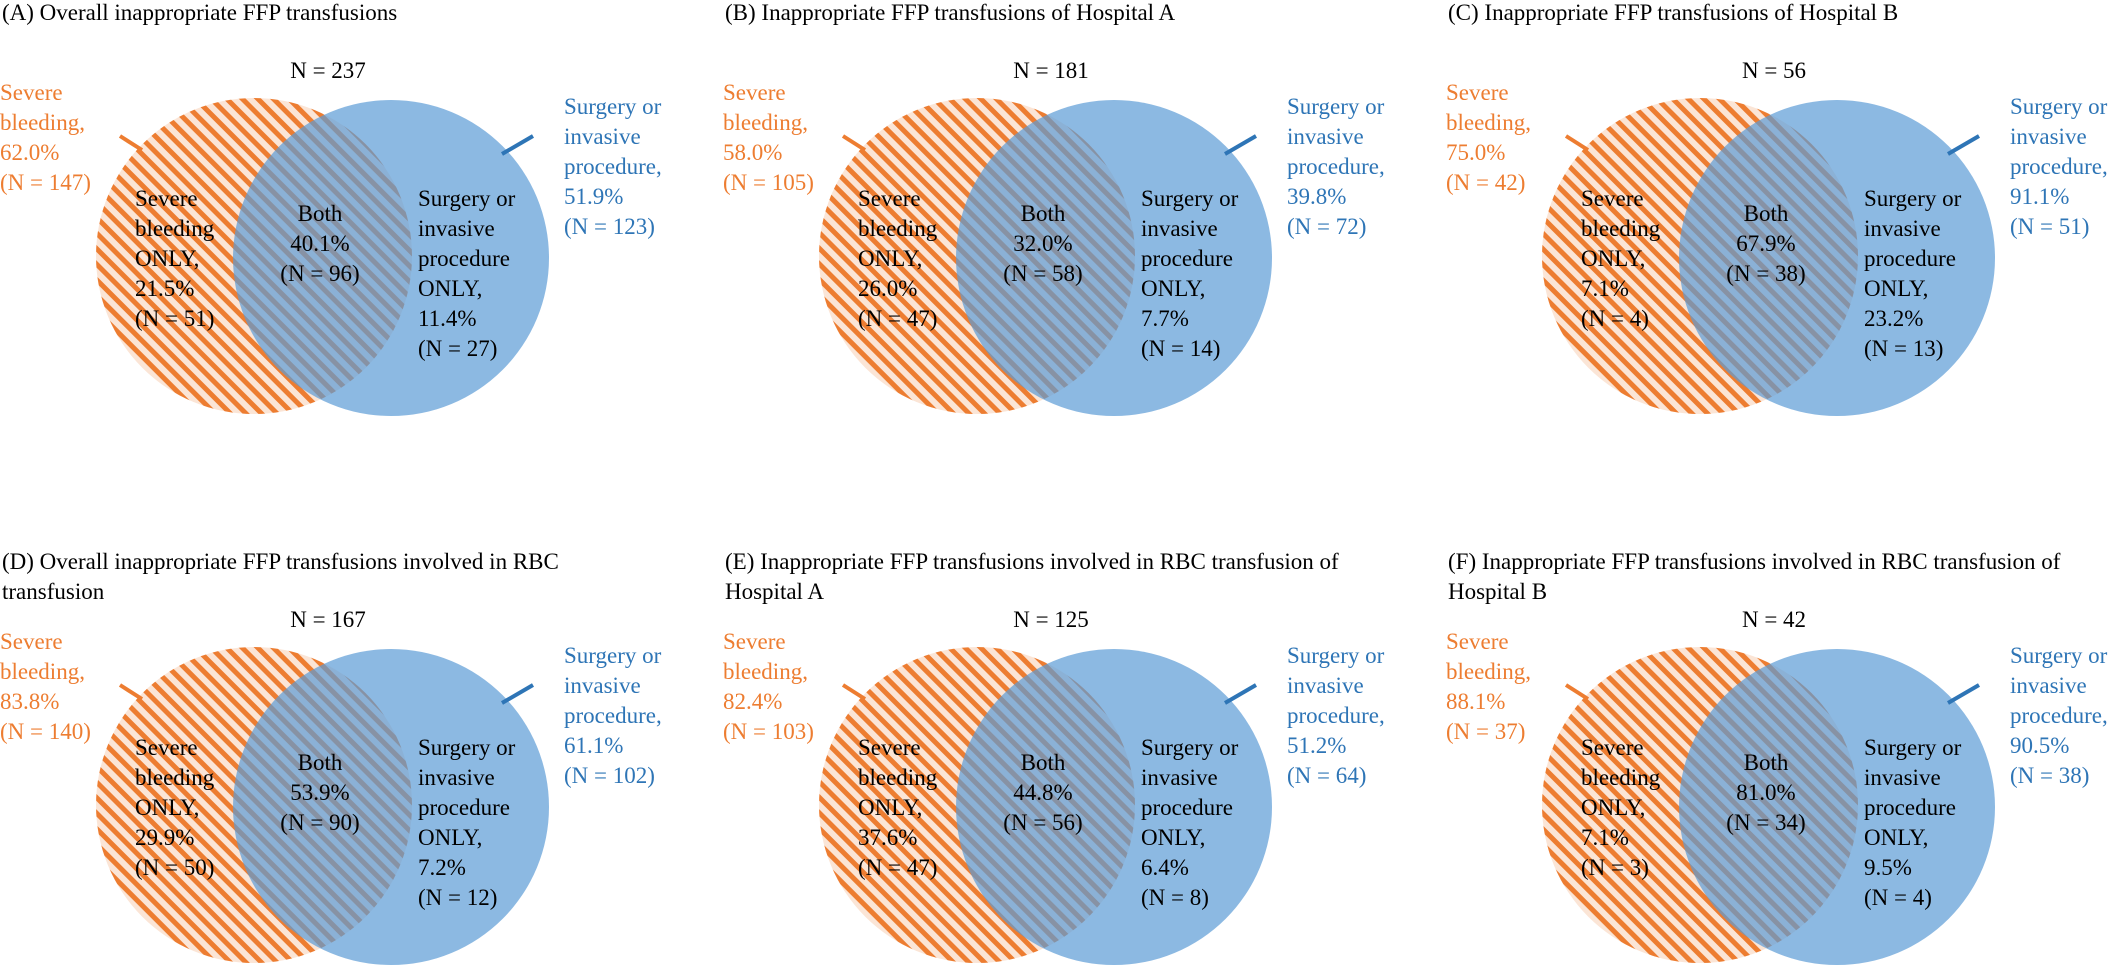 The height and width of the screenshot is (972, 2128). I want to click on surgery-only-label-line: 11.4%, so click(447, 318).